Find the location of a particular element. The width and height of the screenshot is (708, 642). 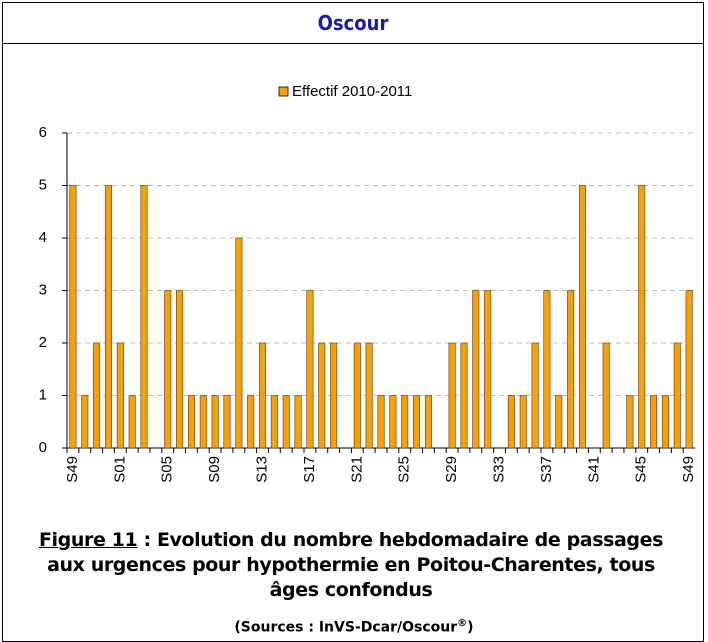

source-end: ) is located at coordinates (470, 627).